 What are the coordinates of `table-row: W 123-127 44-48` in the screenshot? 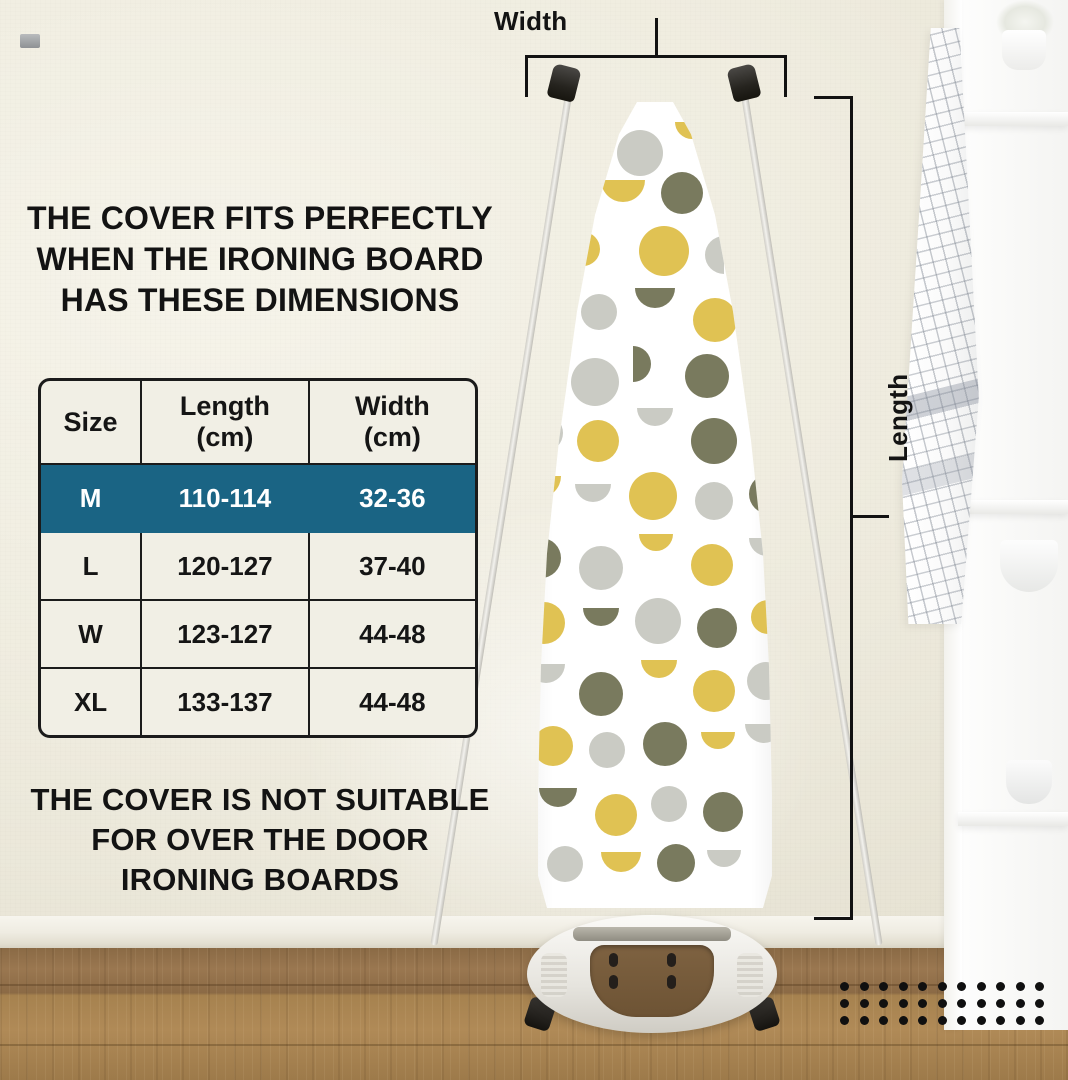 It's located at (258, 634).